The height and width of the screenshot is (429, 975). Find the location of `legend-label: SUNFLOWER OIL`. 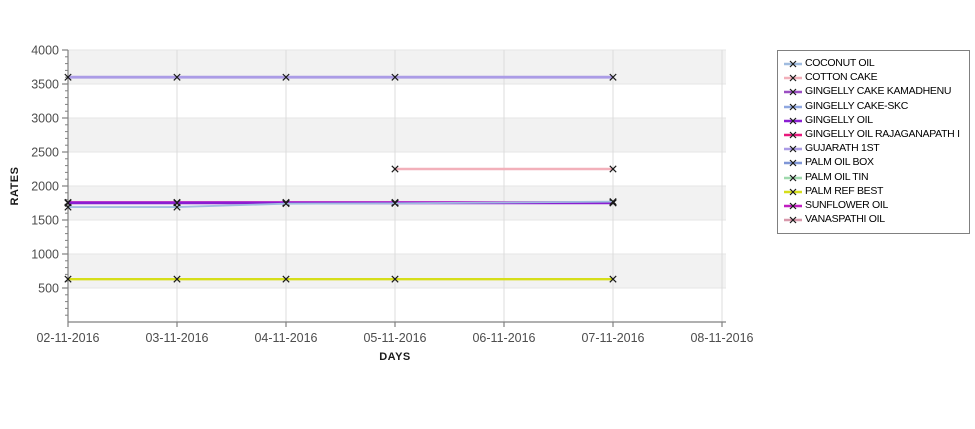

legend-label: SUNFLOWER OIL is located at coordinates (847, 205).